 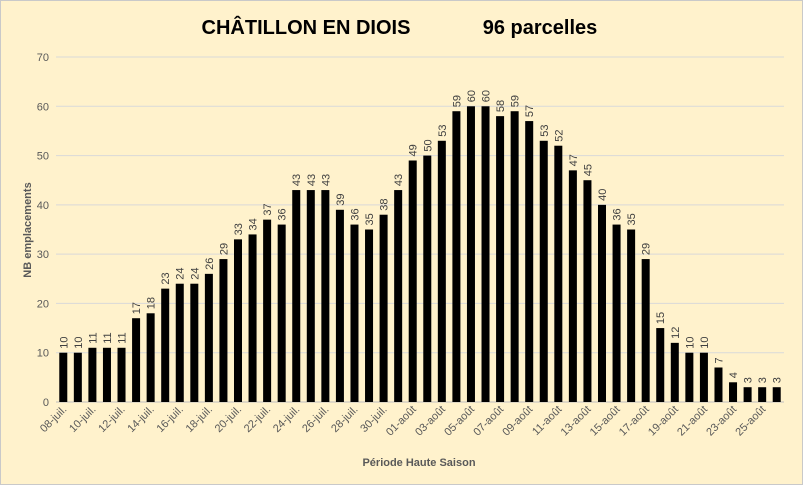 I want to click on x-tick-label: 07-août, so click(x=488, y=421).